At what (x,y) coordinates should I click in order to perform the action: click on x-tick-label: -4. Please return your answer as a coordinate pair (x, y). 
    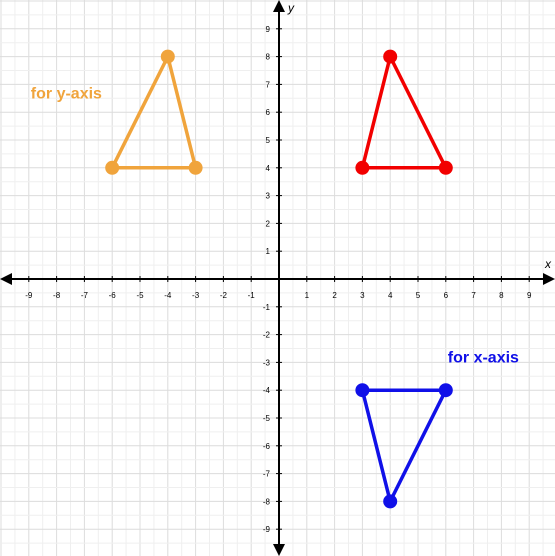
    Looking at the image, I should click on (168, 295).